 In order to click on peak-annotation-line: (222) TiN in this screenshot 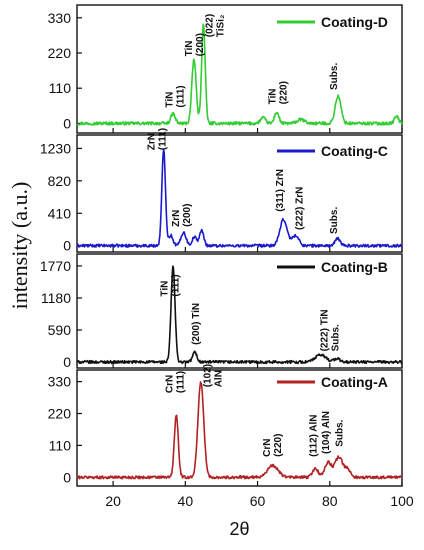, I will do `click(324, 330)`.